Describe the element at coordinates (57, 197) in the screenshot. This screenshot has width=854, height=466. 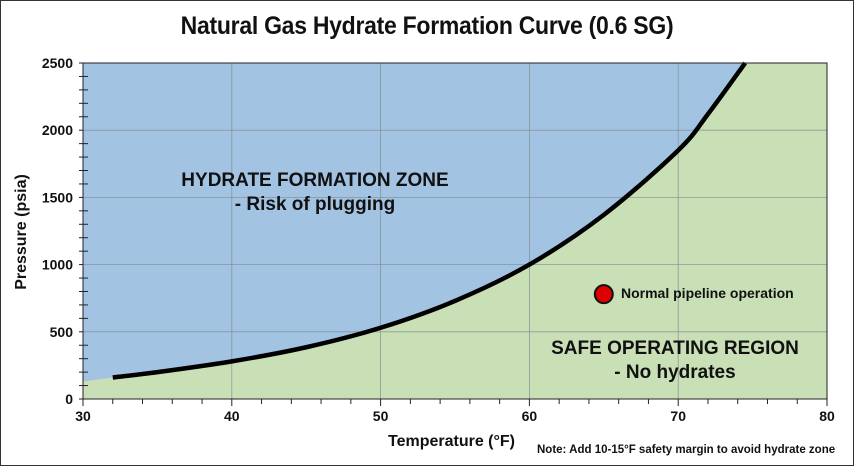
I see `y-tick-label: 1500` at that location.